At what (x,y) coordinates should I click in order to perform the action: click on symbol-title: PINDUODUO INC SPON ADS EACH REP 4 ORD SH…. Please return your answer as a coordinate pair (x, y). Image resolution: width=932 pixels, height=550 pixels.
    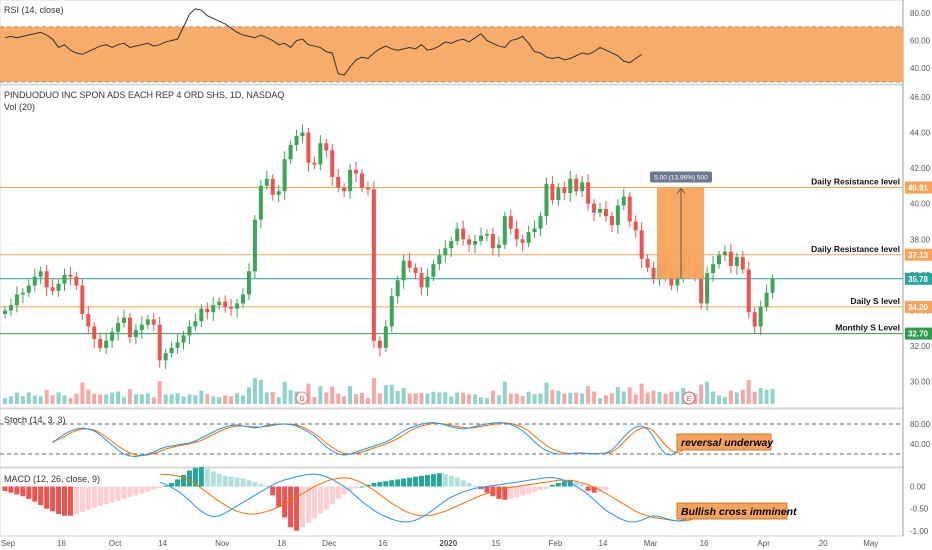
    Looking at the image, I should click on (144, 95).